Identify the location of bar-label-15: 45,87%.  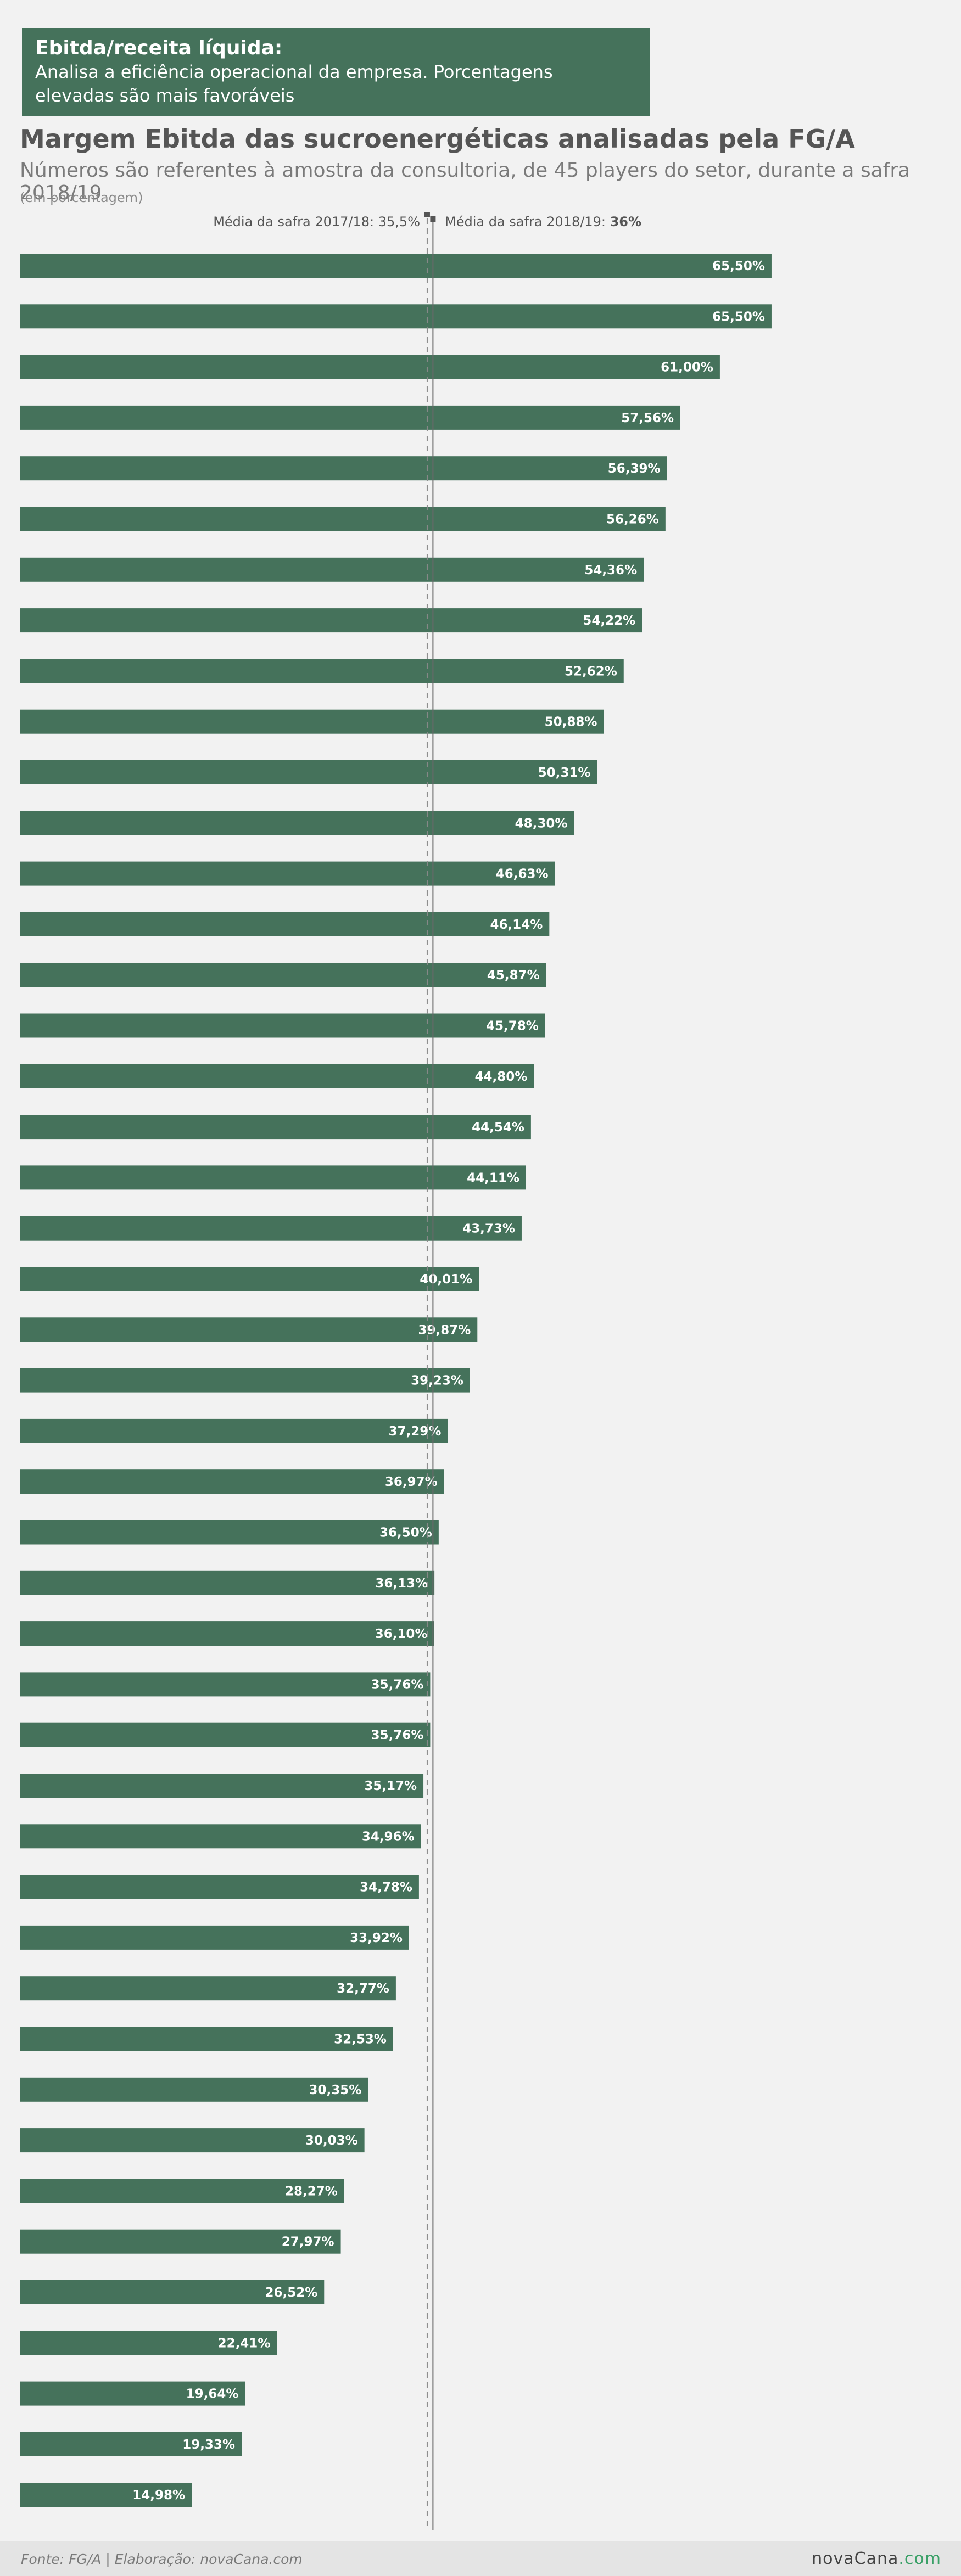
(513, 976).